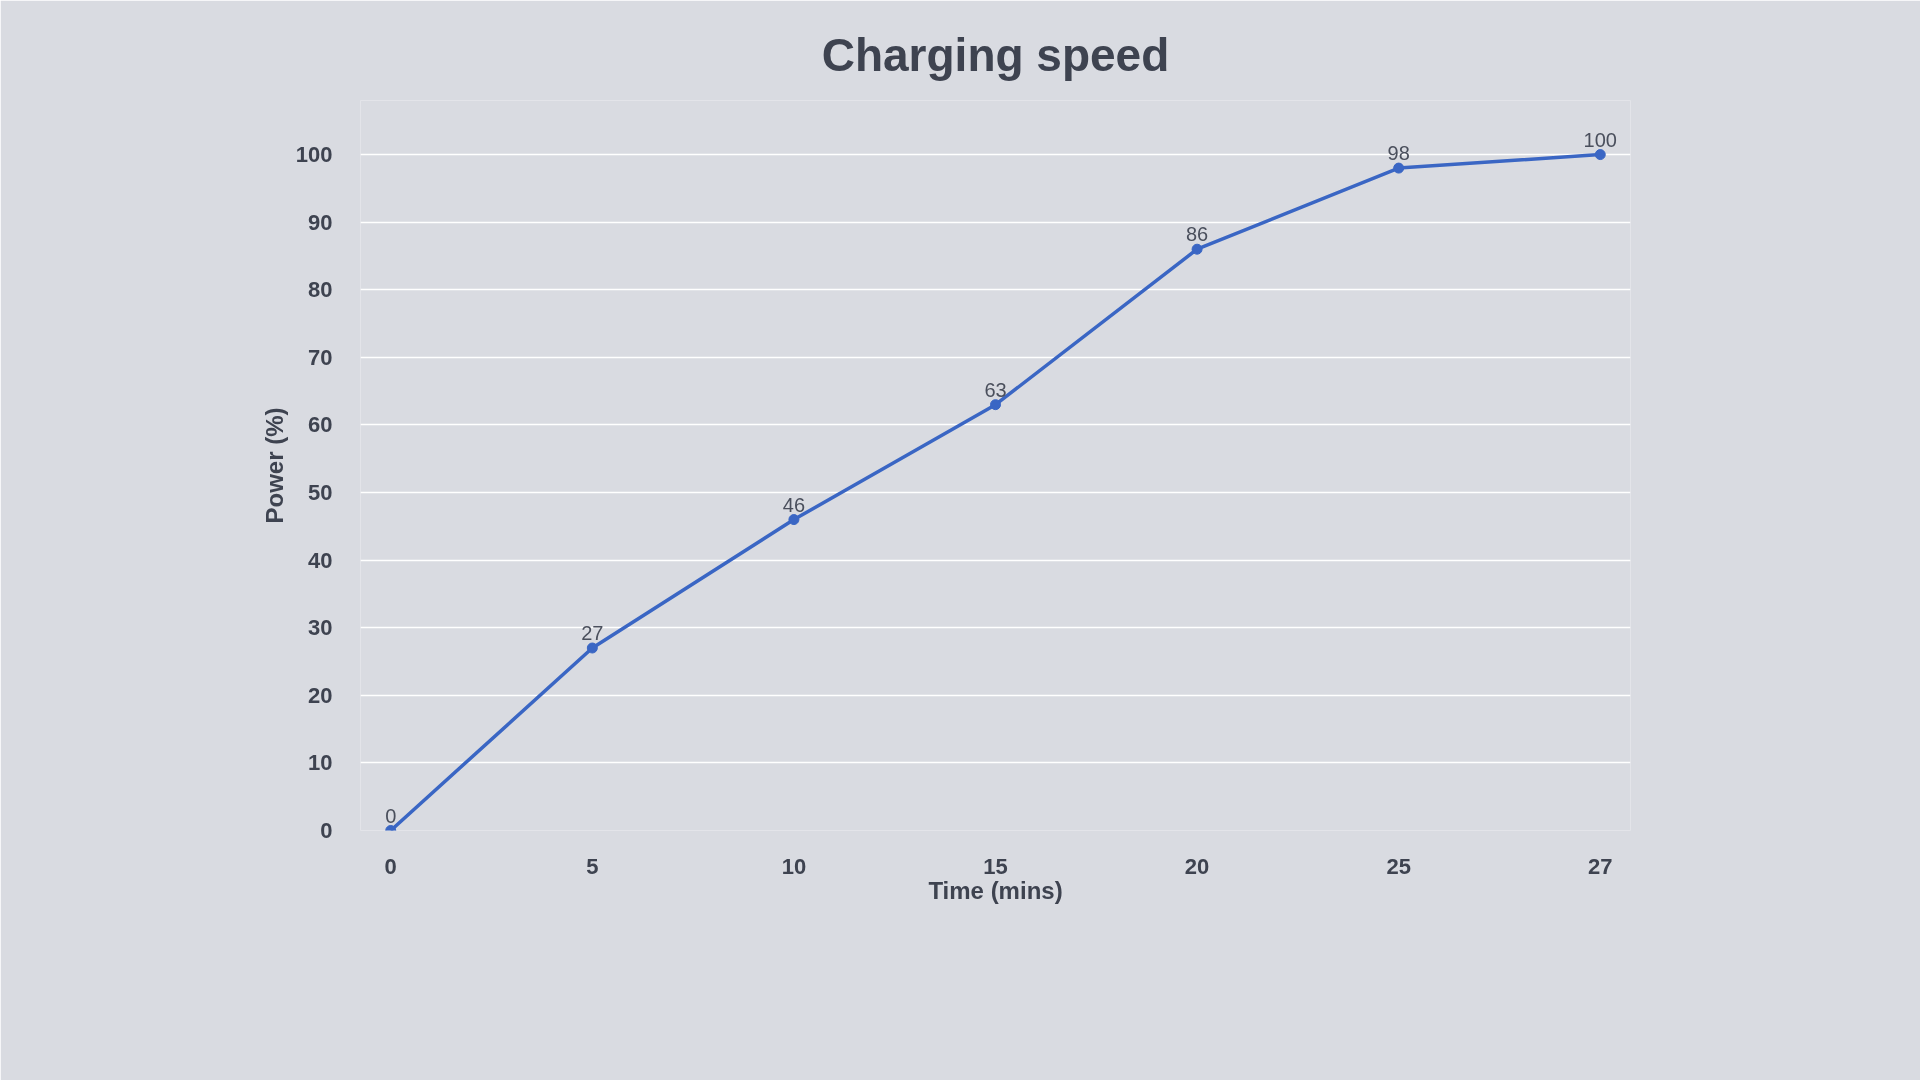  What do you see at coordinates (794, 866) in the screenshot?
I see `x-tick-label: 10` at bounding box center [794, 866].